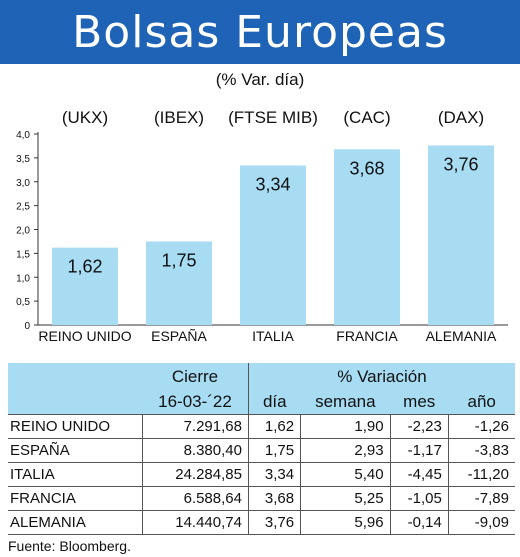 The image size is (520, 557). Describe the element at coordinates (75, 376) in the screenshot. I see `header-empty` at that location.